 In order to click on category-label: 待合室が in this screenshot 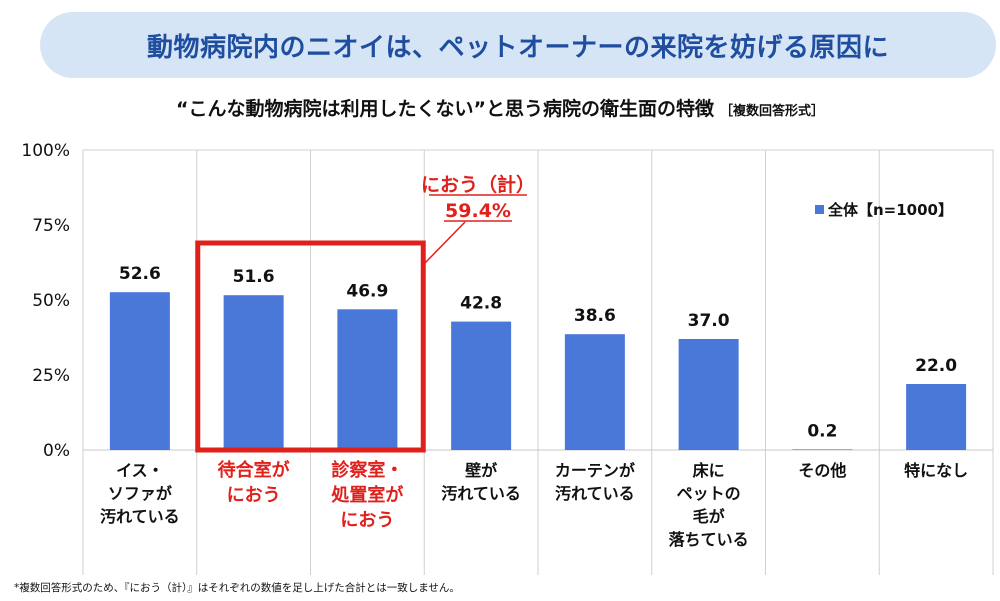, I will do `click(254, 470)`.